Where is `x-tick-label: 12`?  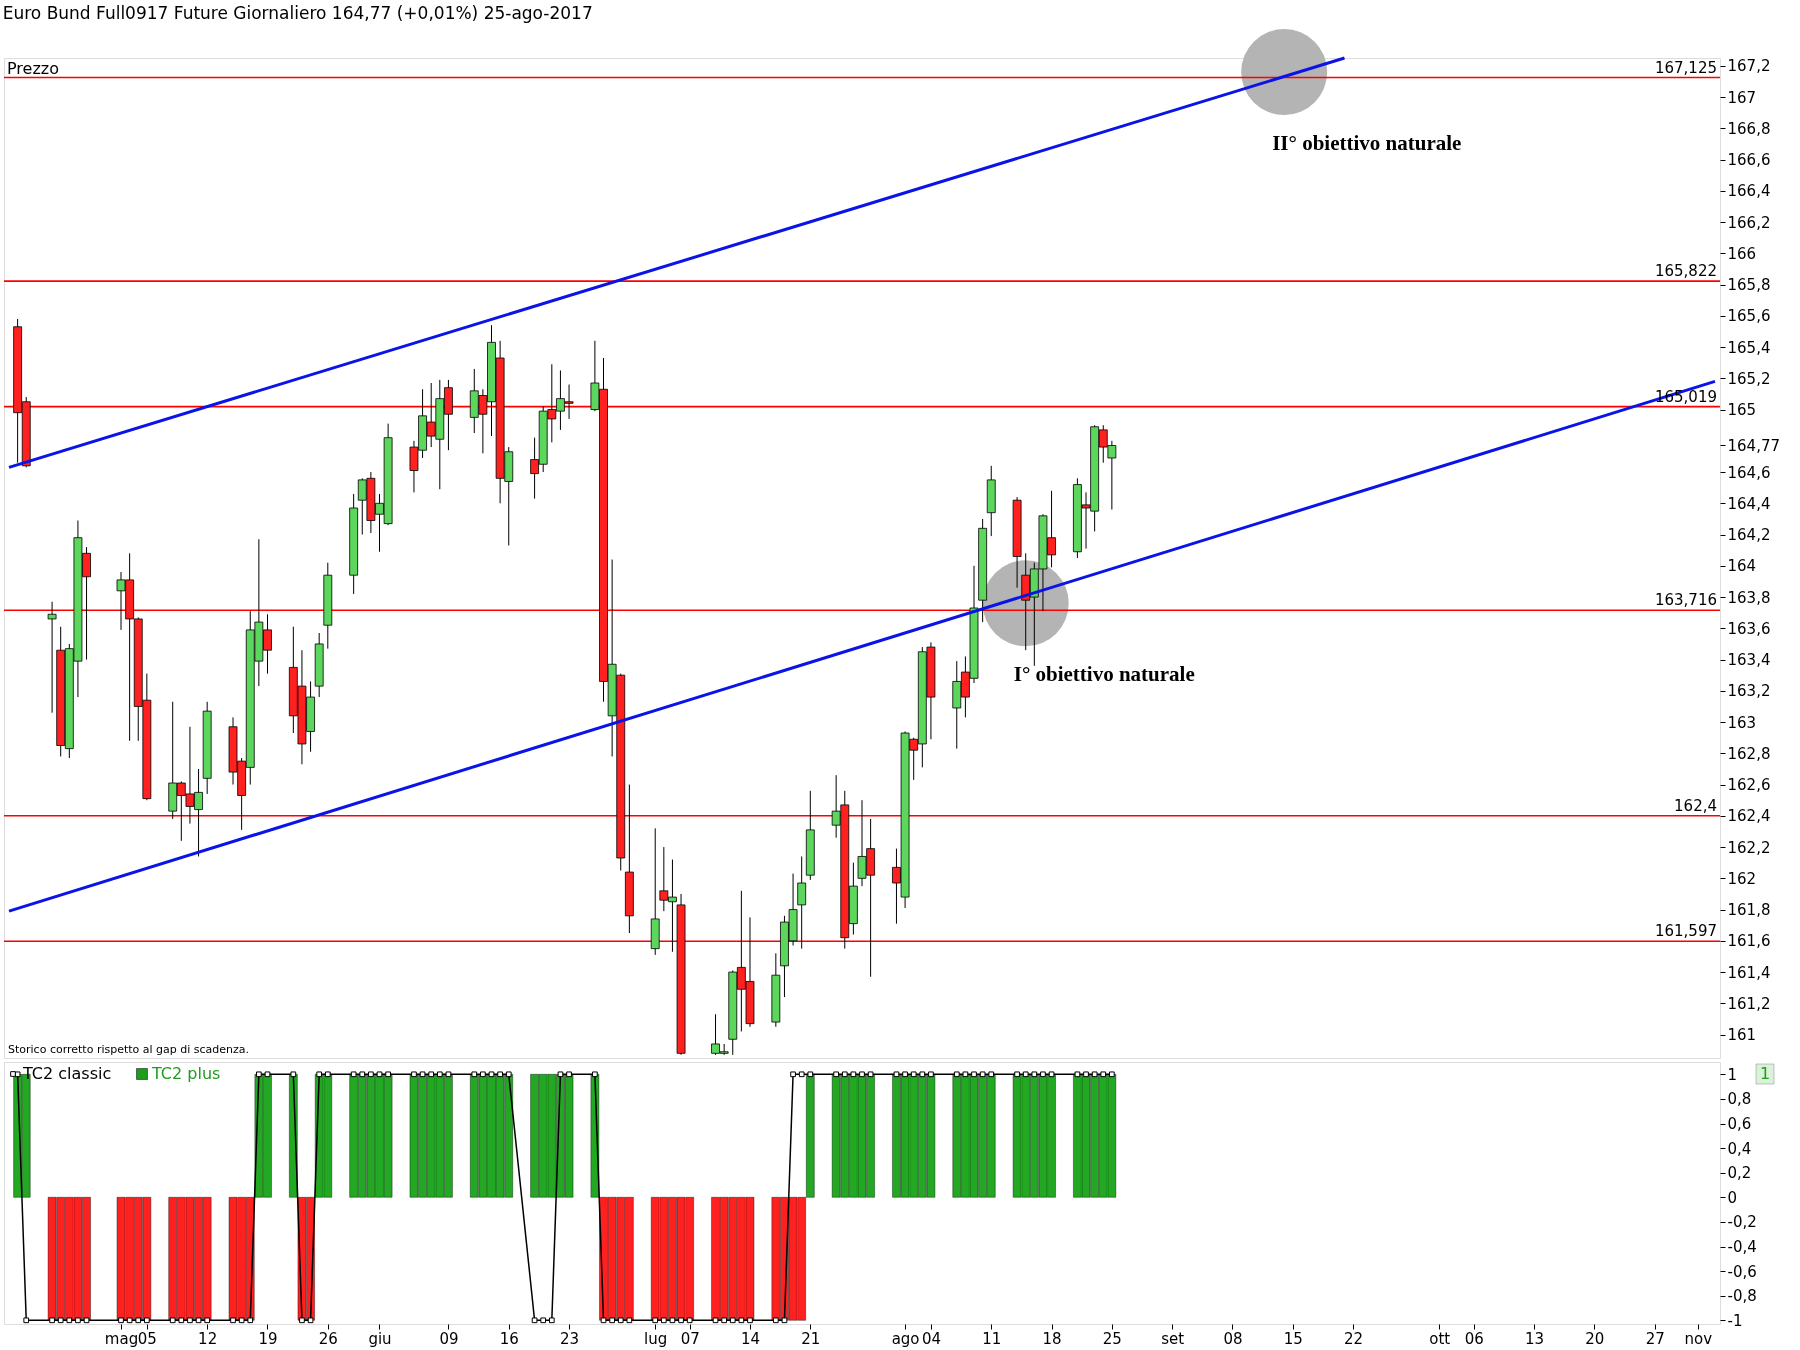 x-tick-label: 12 is located at coordinates (208, 1338).